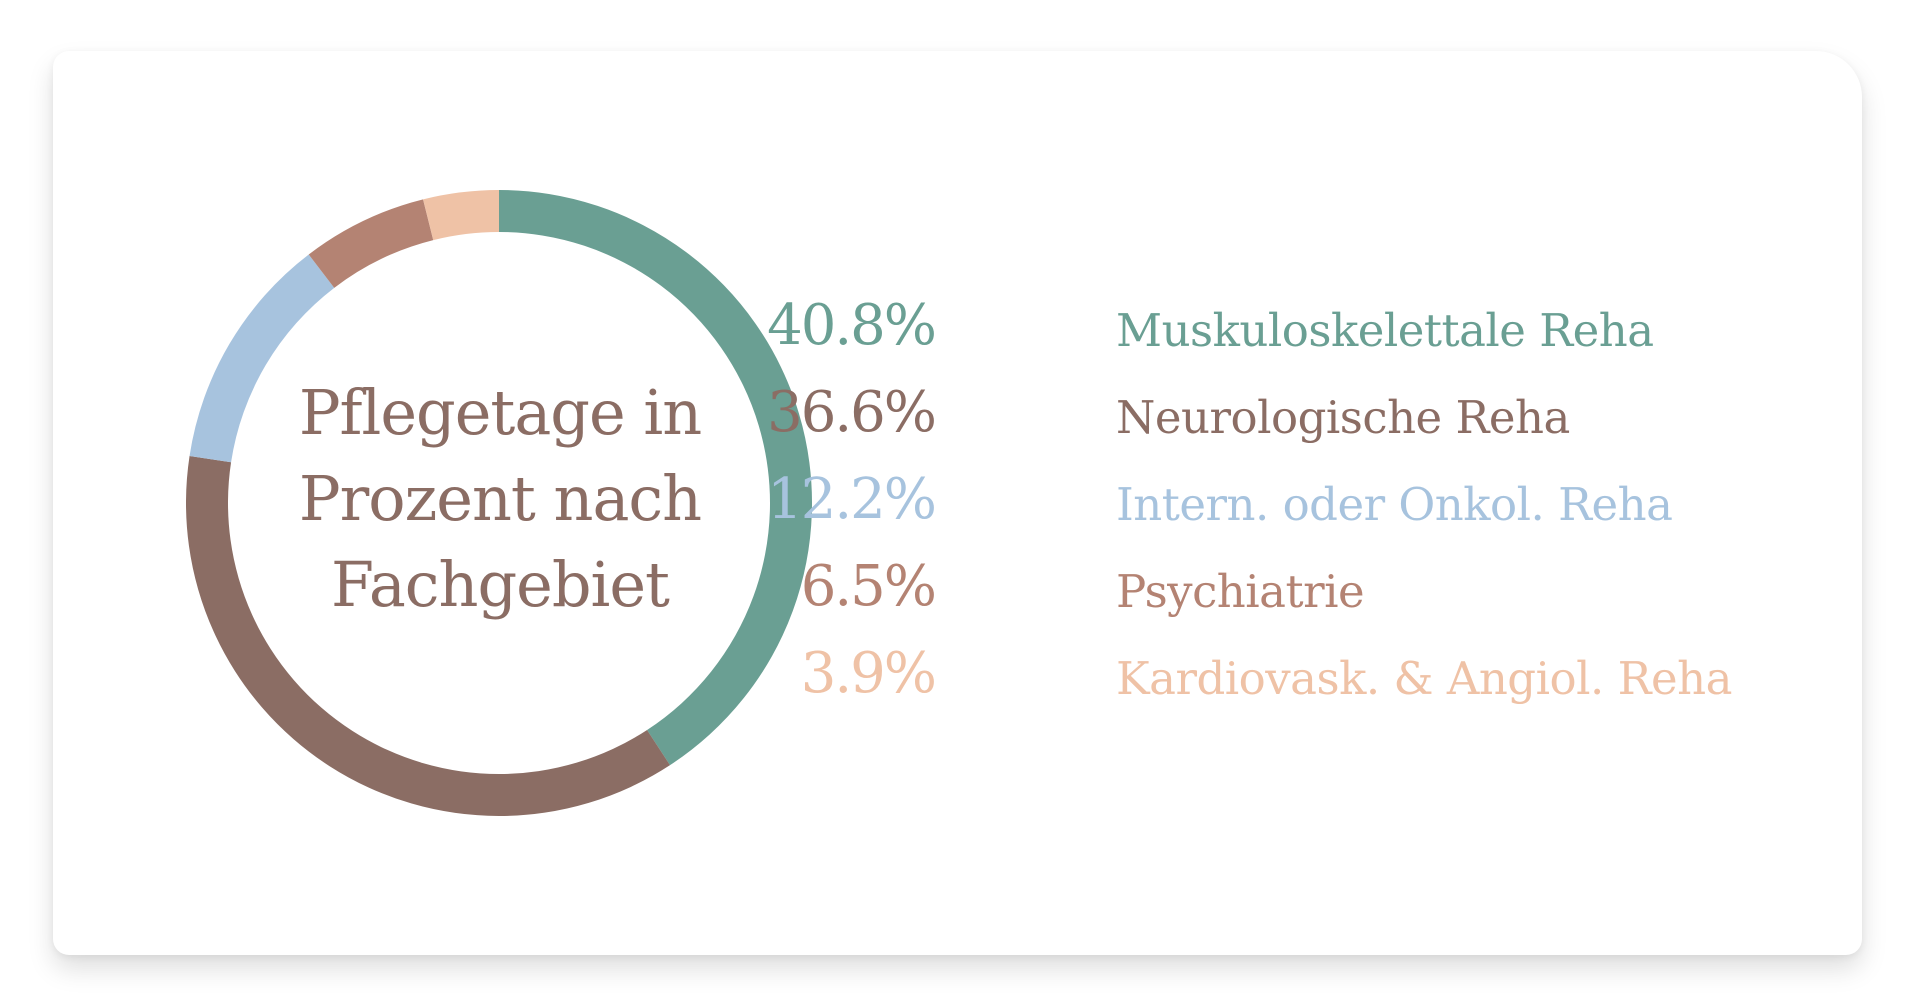 The image size is (1920, 1000). I want to click on legend-label: Neurologische Reha, so click(1343, 417).